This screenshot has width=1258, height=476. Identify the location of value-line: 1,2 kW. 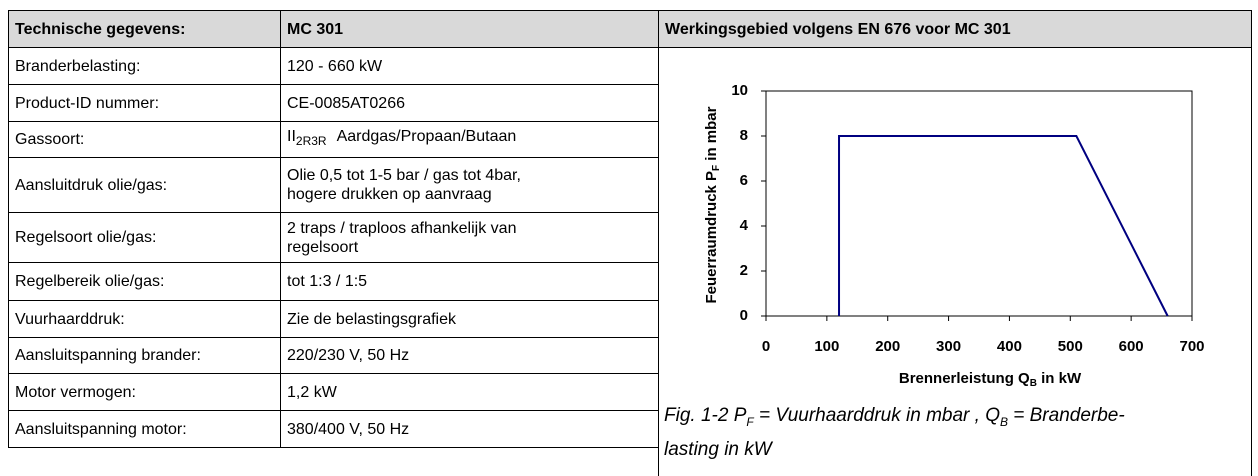
(312, 392).